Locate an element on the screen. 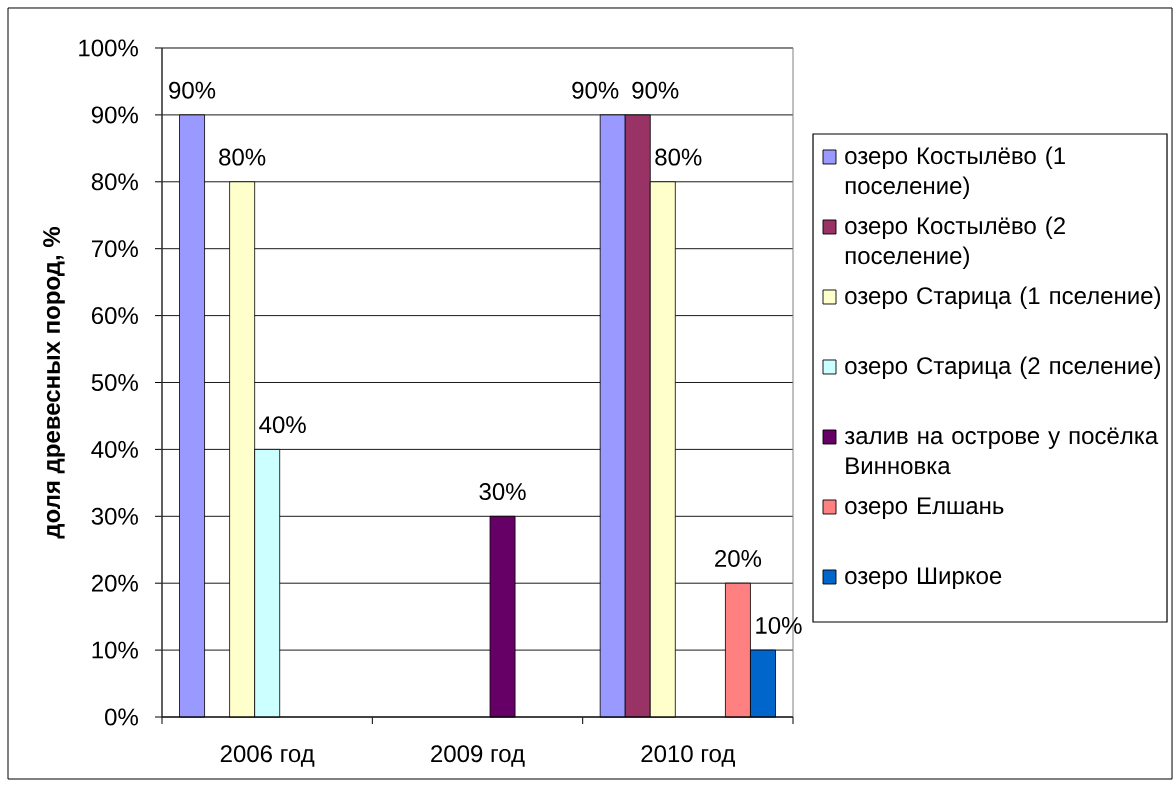 This screenshot has height=791, width=1173. x-tick-label: 2009 год is located at coordinates (478, 756).